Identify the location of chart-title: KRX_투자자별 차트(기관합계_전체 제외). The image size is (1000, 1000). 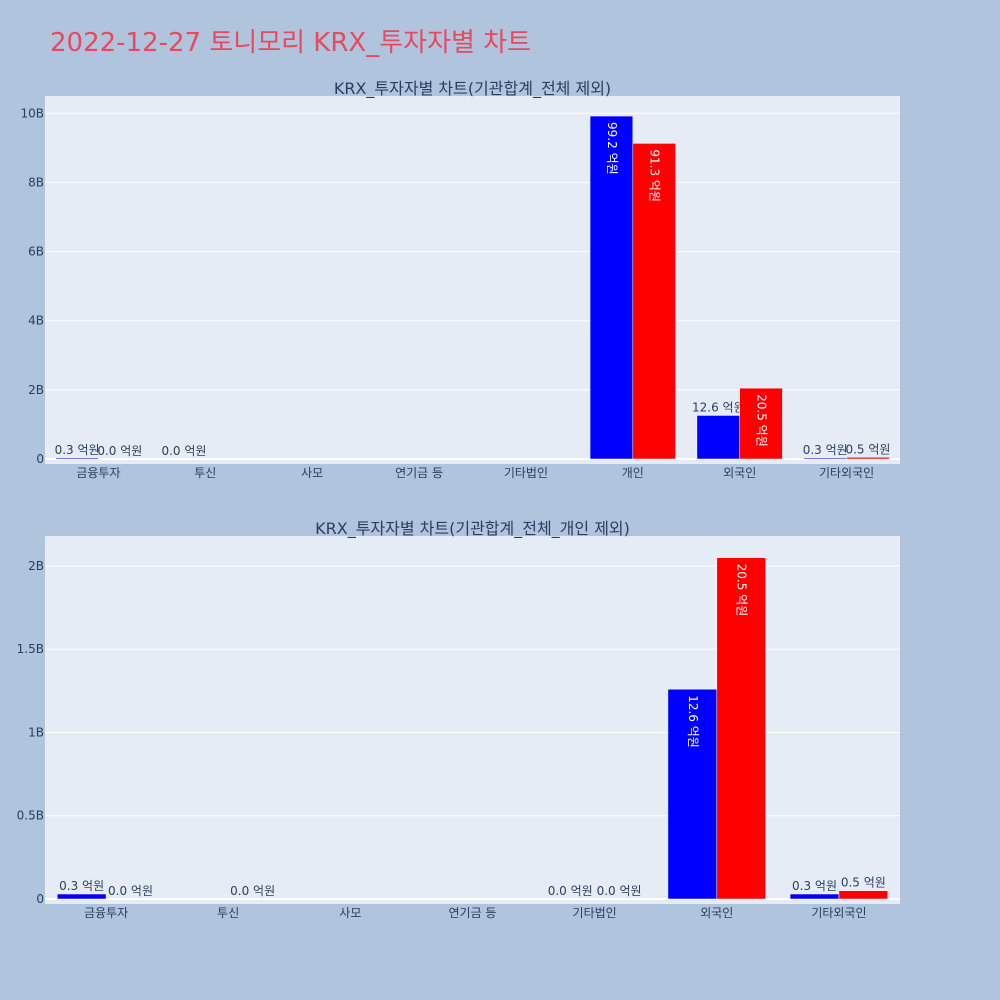
(472, 89).